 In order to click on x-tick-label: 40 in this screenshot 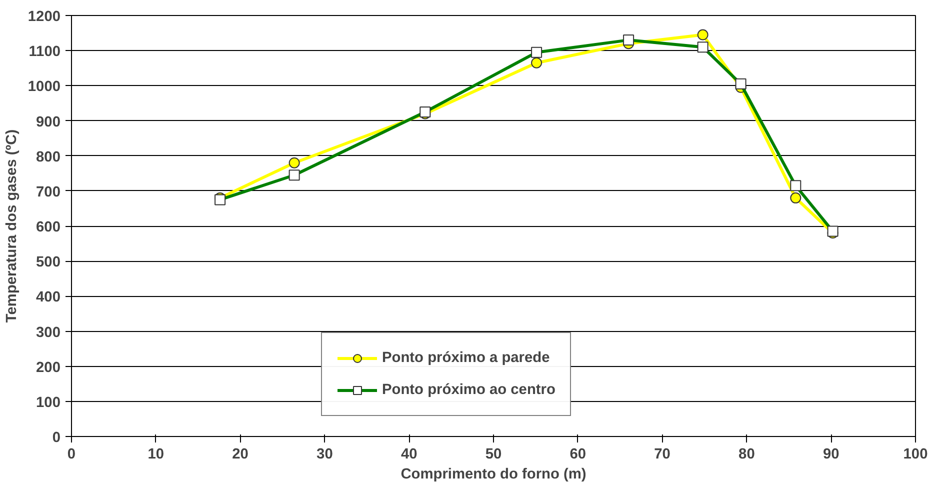, I will do `click(409, 454)`.